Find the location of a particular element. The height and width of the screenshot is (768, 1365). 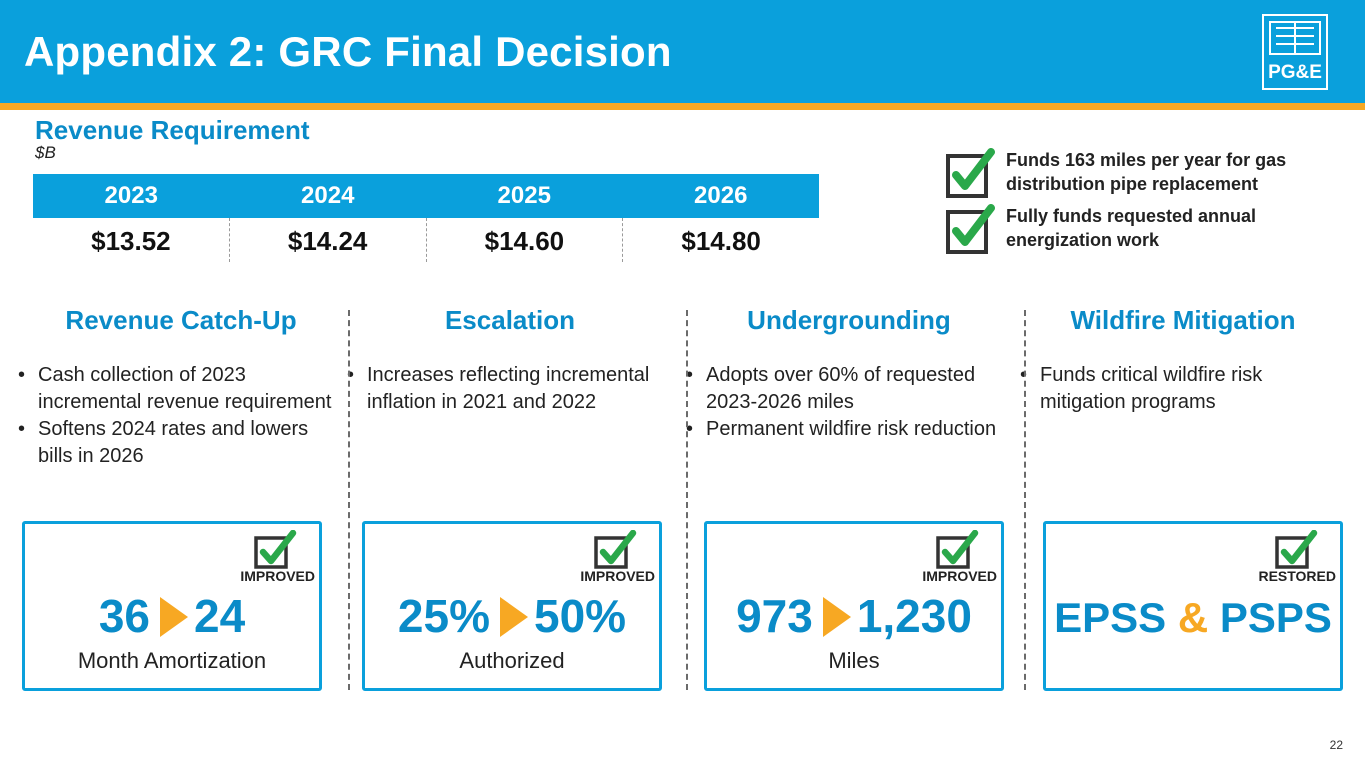

to-value: 50% is located at coordinates (580, 616).